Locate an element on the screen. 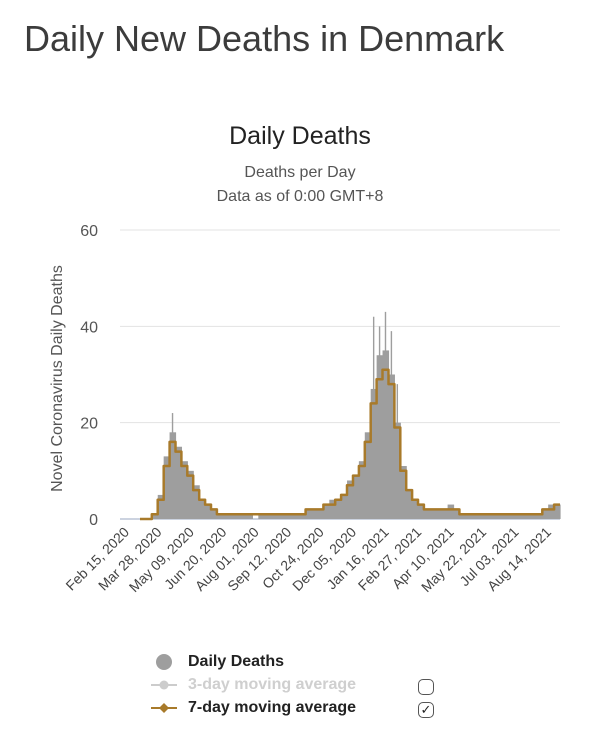 The width and height of the screenshot is (600, 738). y-axis-title: Novel Coronavirus Daily Deaths is located at coordinates (57, 378).